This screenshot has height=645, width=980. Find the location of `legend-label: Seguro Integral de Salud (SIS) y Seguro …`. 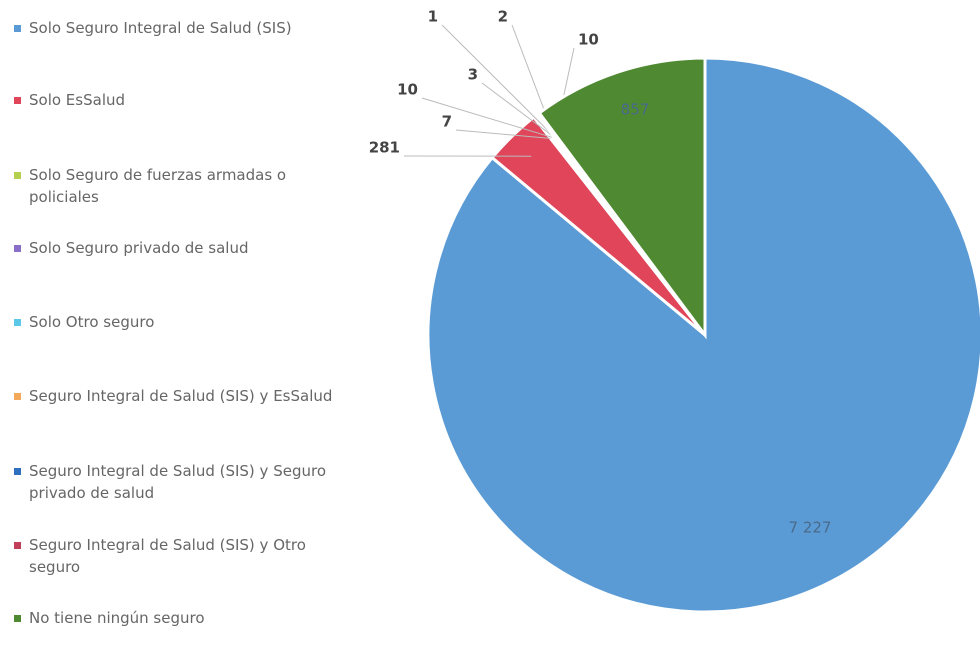

legend-label: Seguro Integral de Salud (SIS) y Seguro … is located at coordinates (177, 482).